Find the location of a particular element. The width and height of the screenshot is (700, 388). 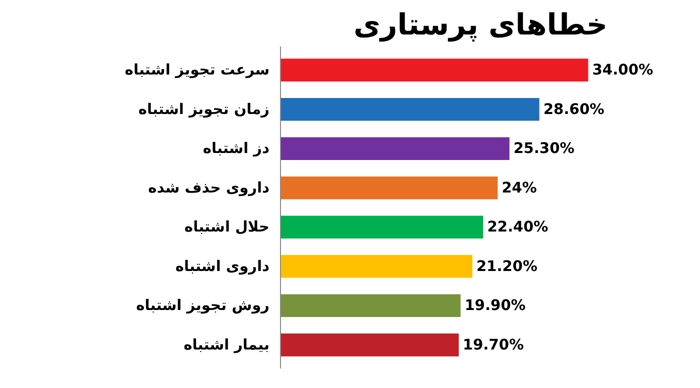

chart-title: خطاهای پرستاری is located at coordinates (481, 25).